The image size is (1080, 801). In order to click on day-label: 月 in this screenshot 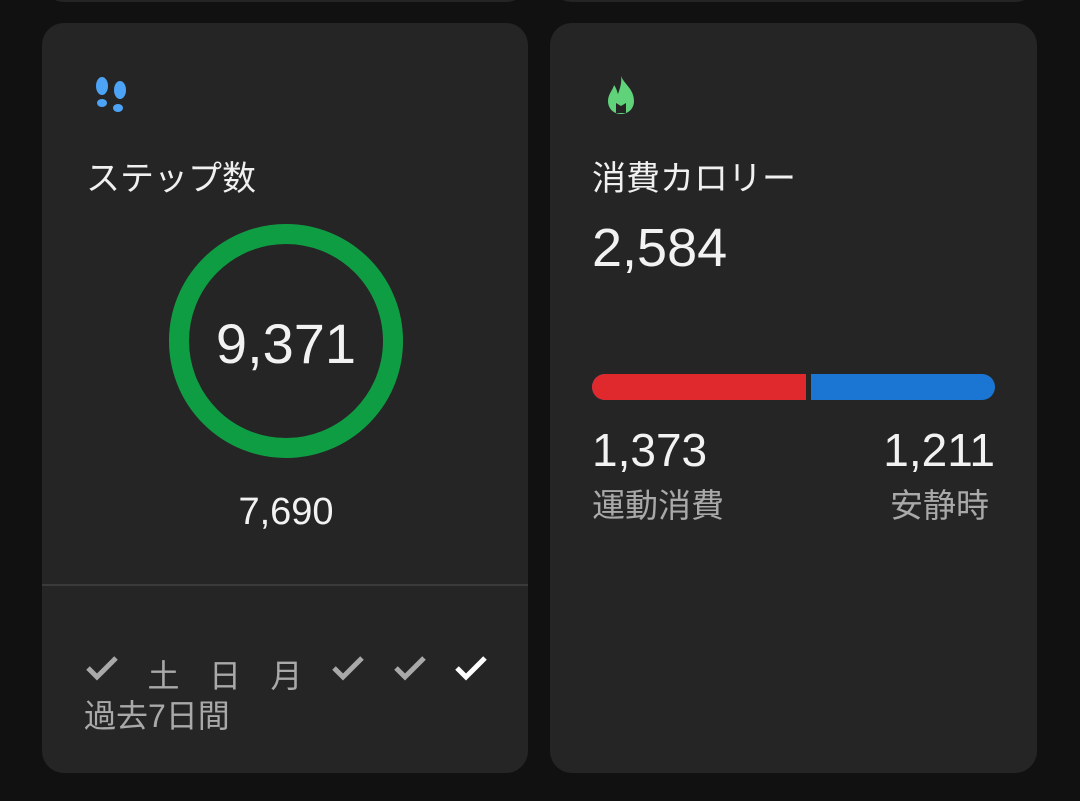, I will do `click(286, 676)`.